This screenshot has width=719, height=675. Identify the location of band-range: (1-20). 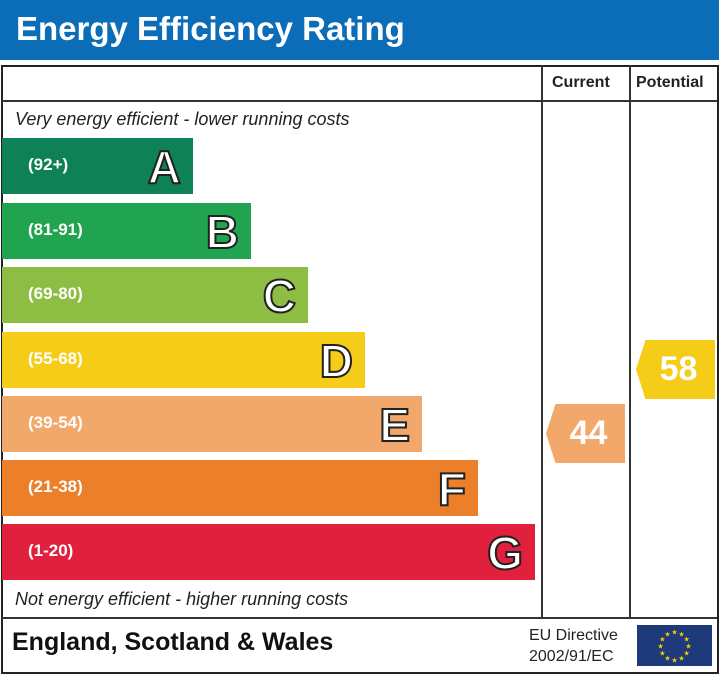
(51, 550).